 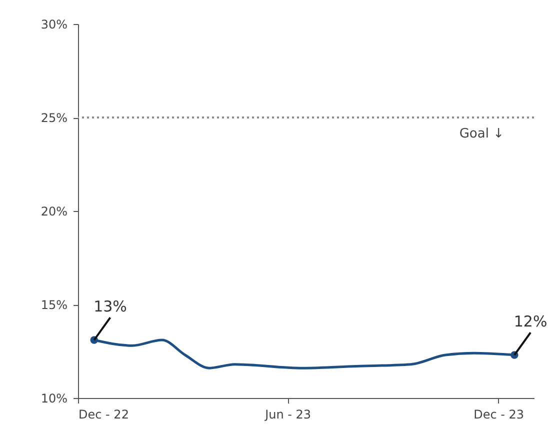 I want to click on y-tick-label: 30%, so click(x=54, y=25).